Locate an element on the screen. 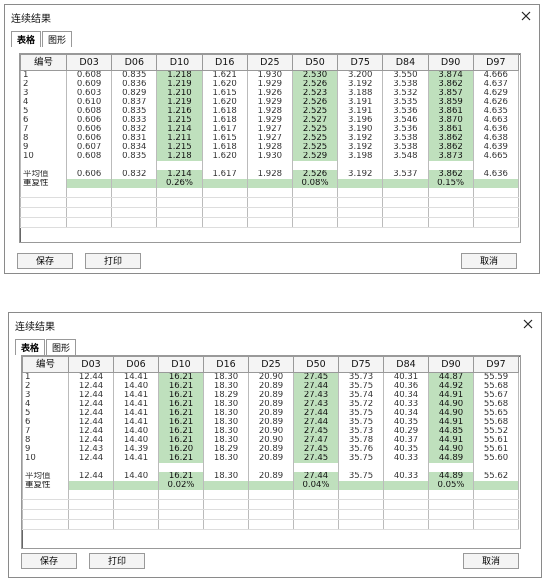 The width and height of the screenshot is (546, 581). tab-bar: 表格 图形 is located at coordinates (46, 347).